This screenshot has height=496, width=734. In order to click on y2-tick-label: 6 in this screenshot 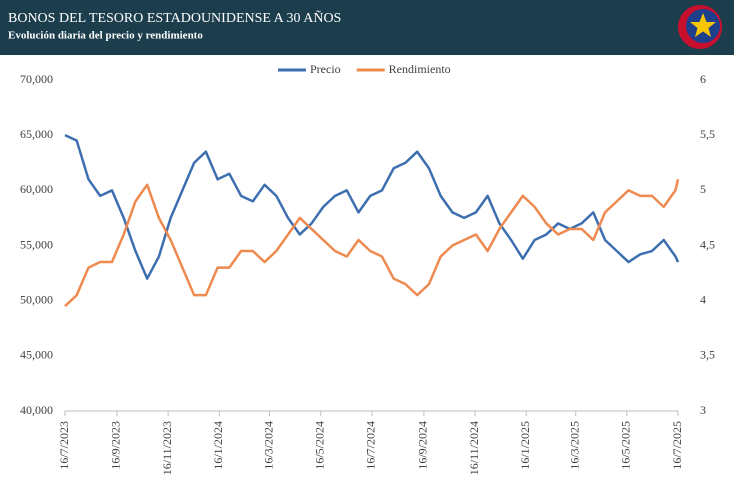, I will do `click(703, 79)`.